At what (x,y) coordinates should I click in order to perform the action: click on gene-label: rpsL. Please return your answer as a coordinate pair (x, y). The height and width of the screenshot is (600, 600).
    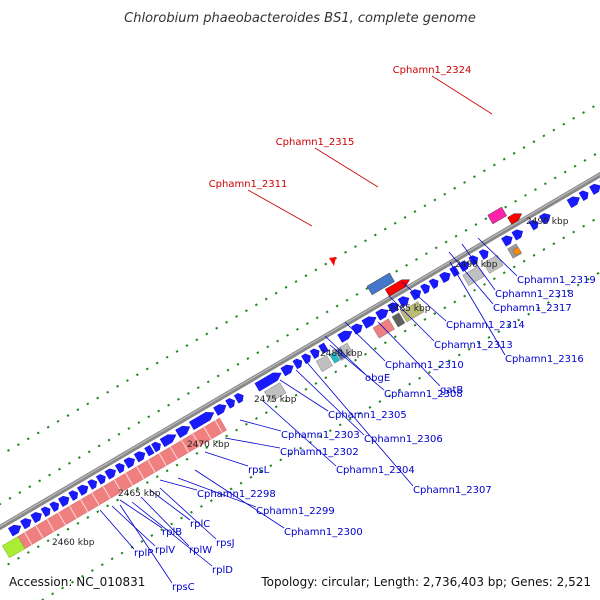
    Looking at the image, I should click on (259, 470).